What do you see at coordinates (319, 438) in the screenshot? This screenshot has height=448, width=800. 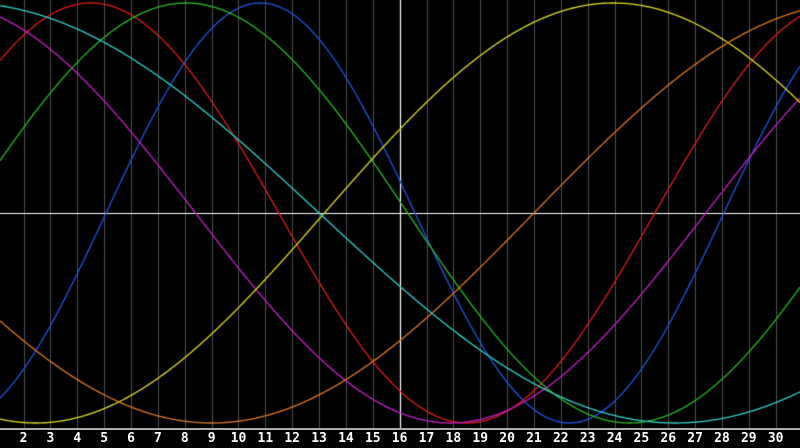 I see `x-tick-label: 13` at bounding box center [319, 438].